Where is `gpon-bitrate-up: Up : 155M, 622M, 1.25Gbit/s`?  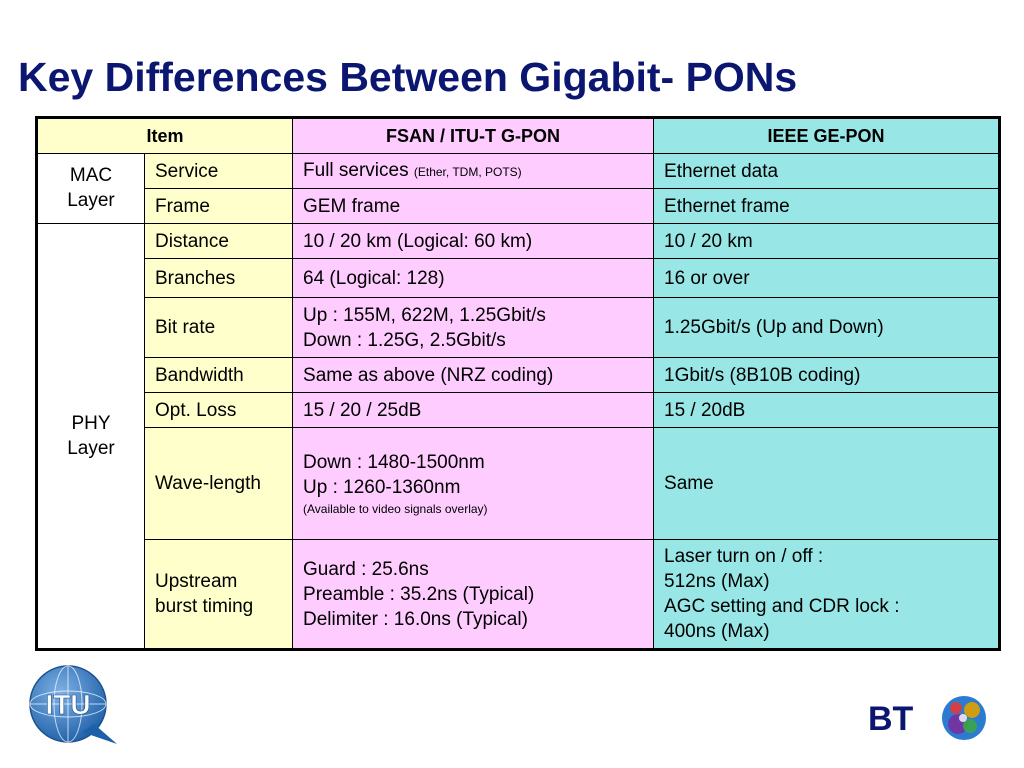 gpon-bitrate-up: Up : 155M, 622M, 1.25Gbit/s is located at coordinates (424, 315).